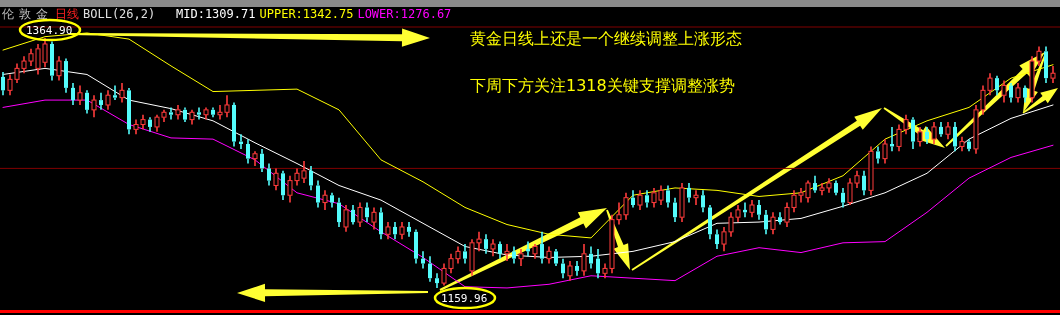 This screenshot has height=315, width=1060. What do you see at coordinates (464, 298) in the screenshot?
I see `annotation: 1159.96` at bounding box center [464, 298].